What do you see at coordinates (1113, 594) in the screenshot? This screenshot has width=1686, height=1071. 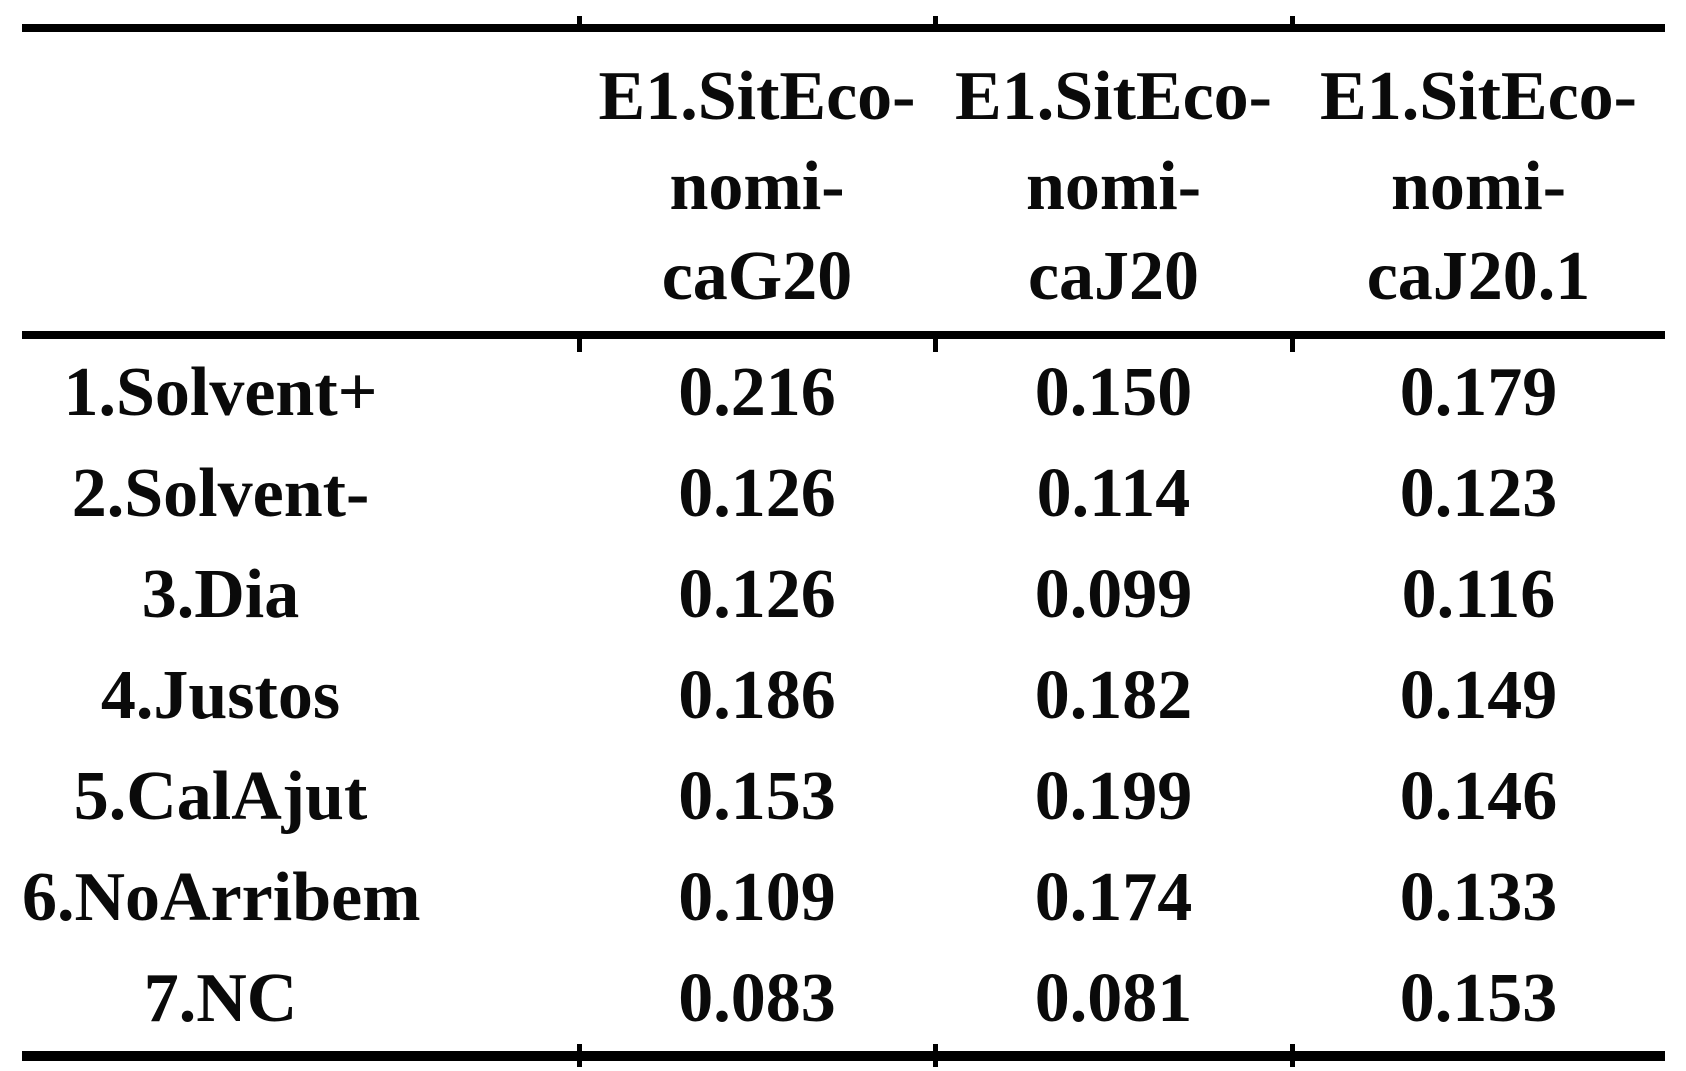 I see `cell-value: 0.099` at bounding box center [1113, 594].